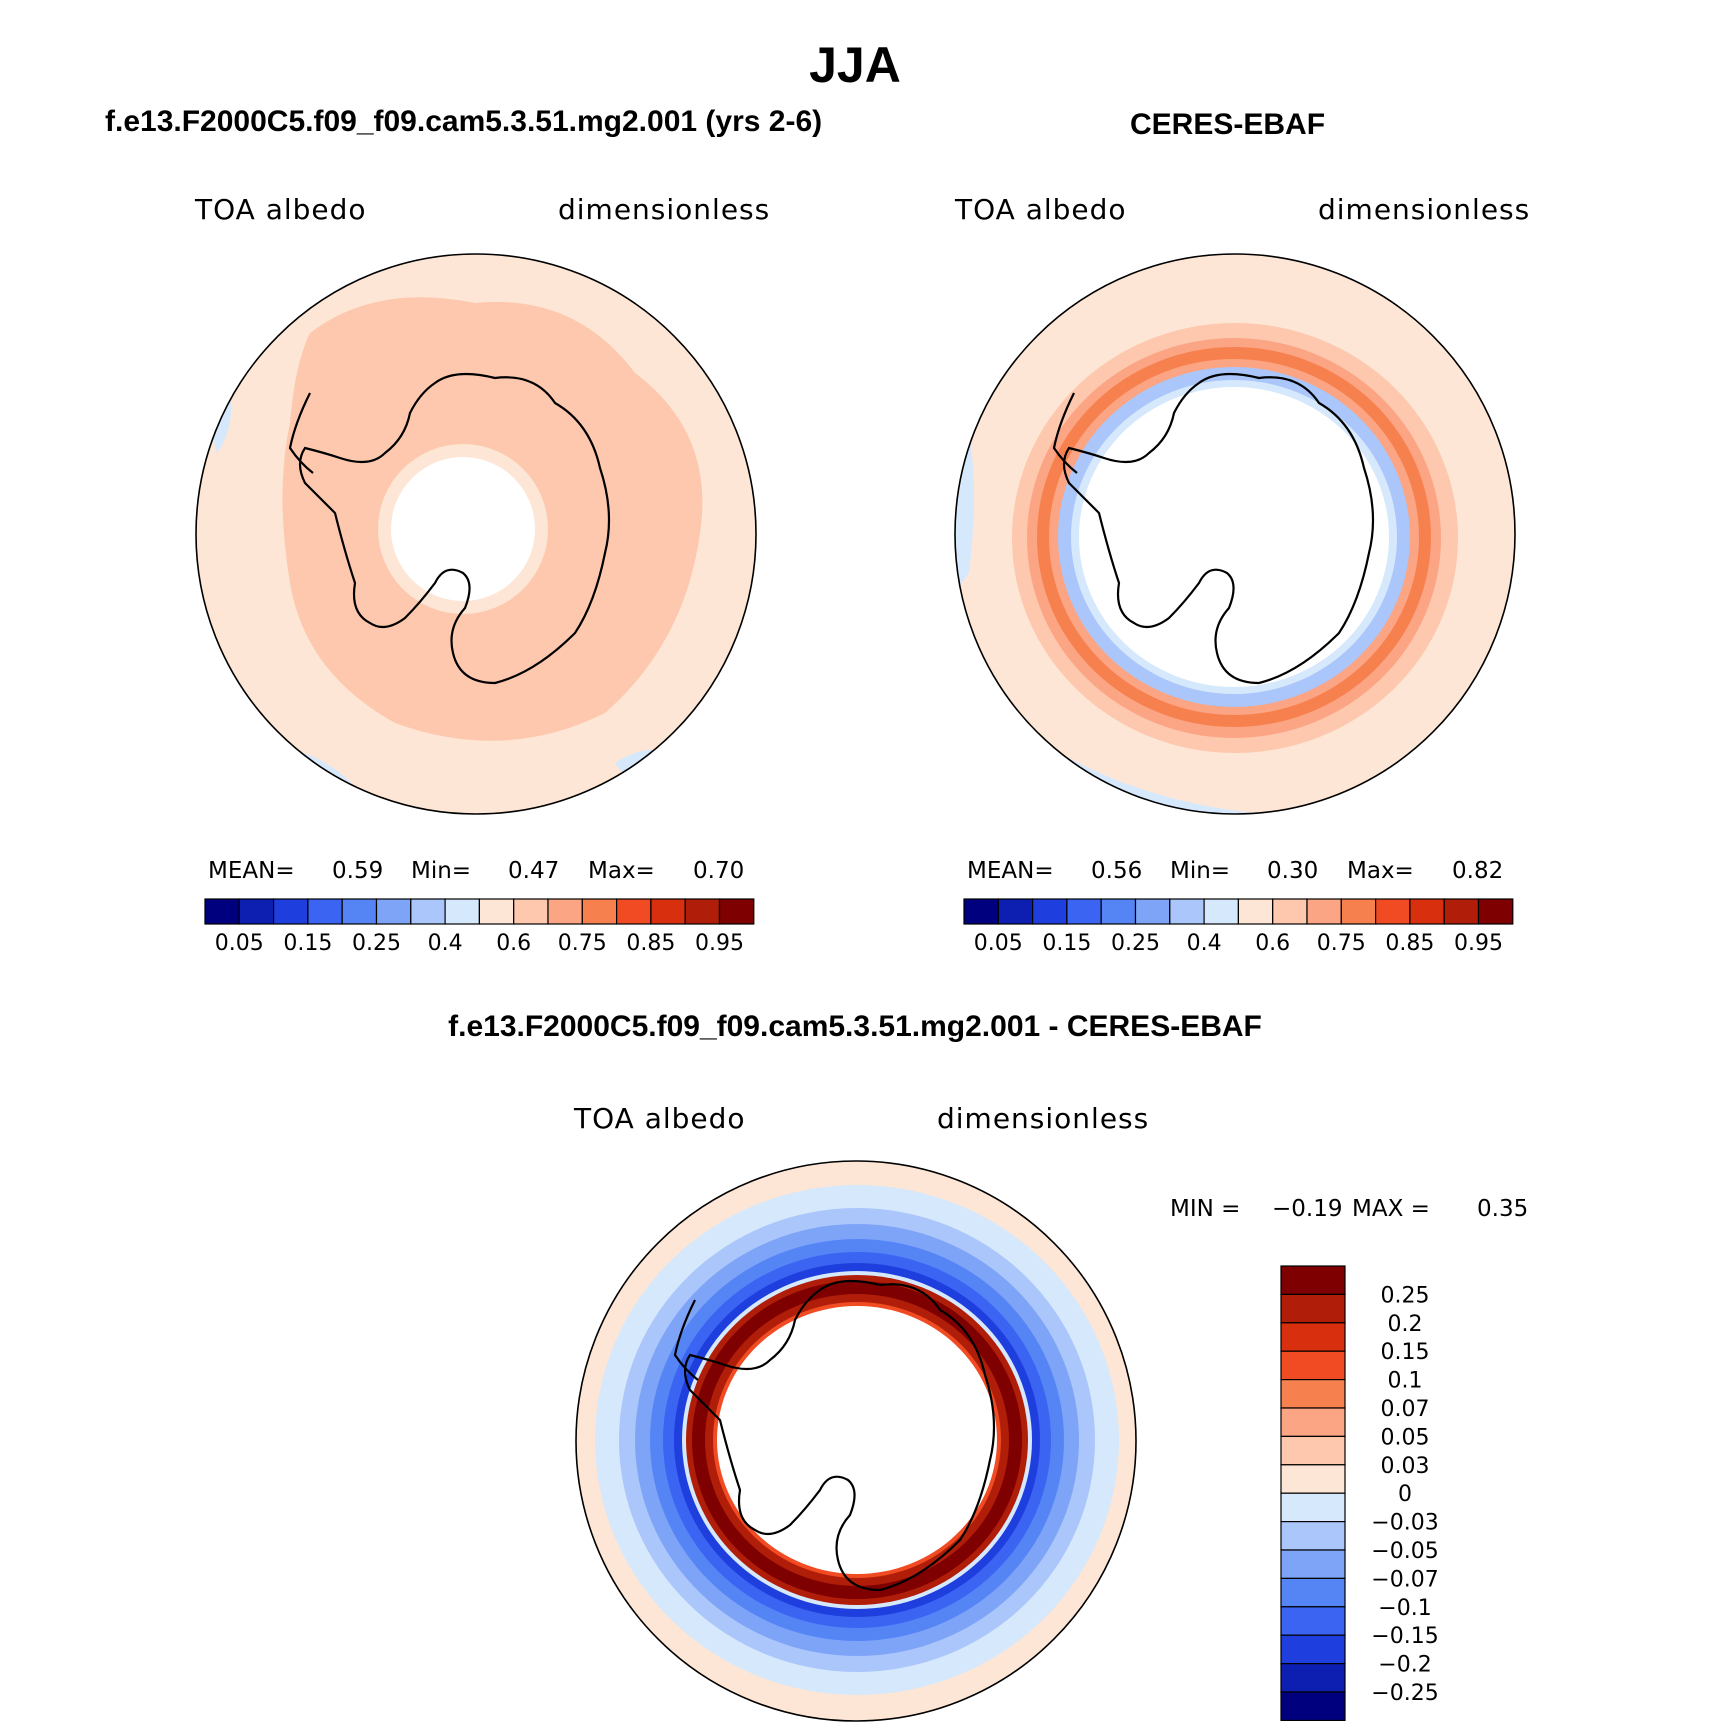 The image size is (1710, 1726). I want to click on obs-panel-title: CERES-EBAF, so click(1228, 124).